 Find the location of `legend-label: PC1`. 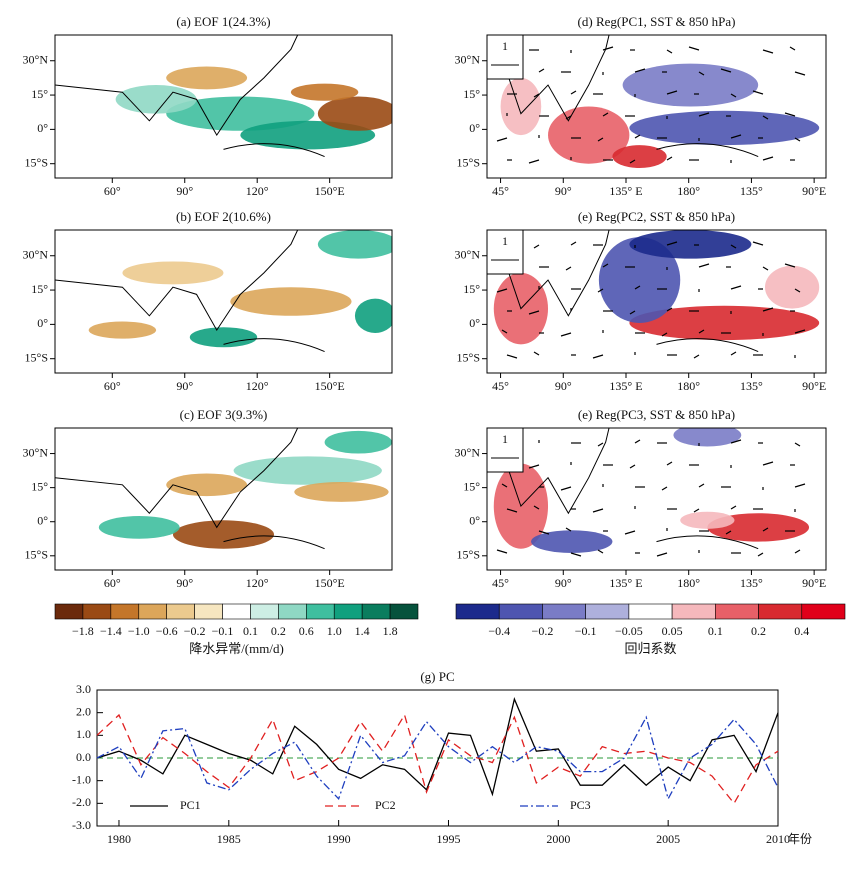

legend-label: PC1 is located at coordinates (190, 805).